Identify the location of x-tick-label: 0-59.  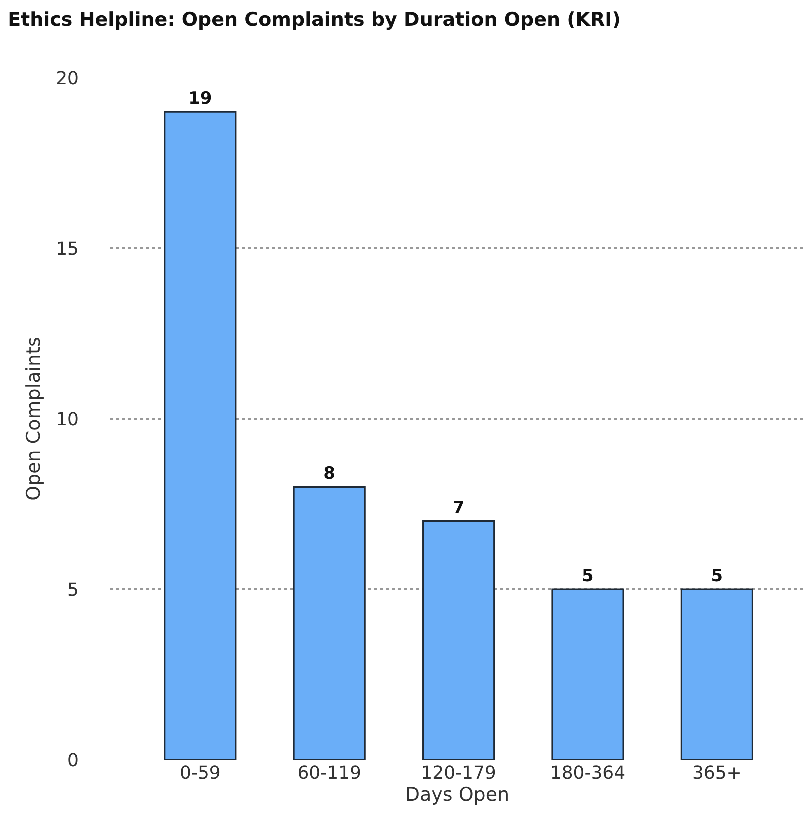
(200, 773).